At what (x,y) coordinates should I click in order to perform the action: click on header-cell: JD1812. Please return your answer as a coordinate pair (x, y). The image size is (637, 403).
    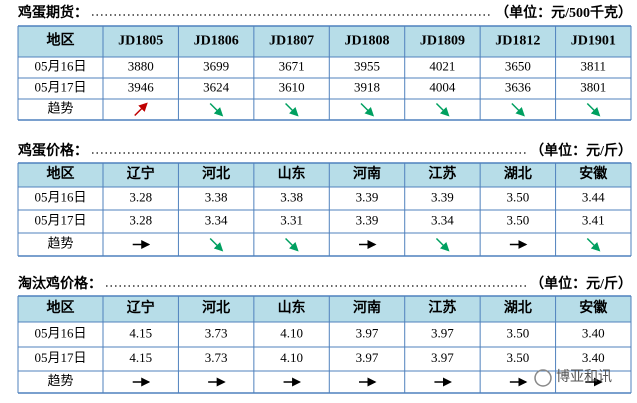
    Looking at the image, I should click on (517, 41).